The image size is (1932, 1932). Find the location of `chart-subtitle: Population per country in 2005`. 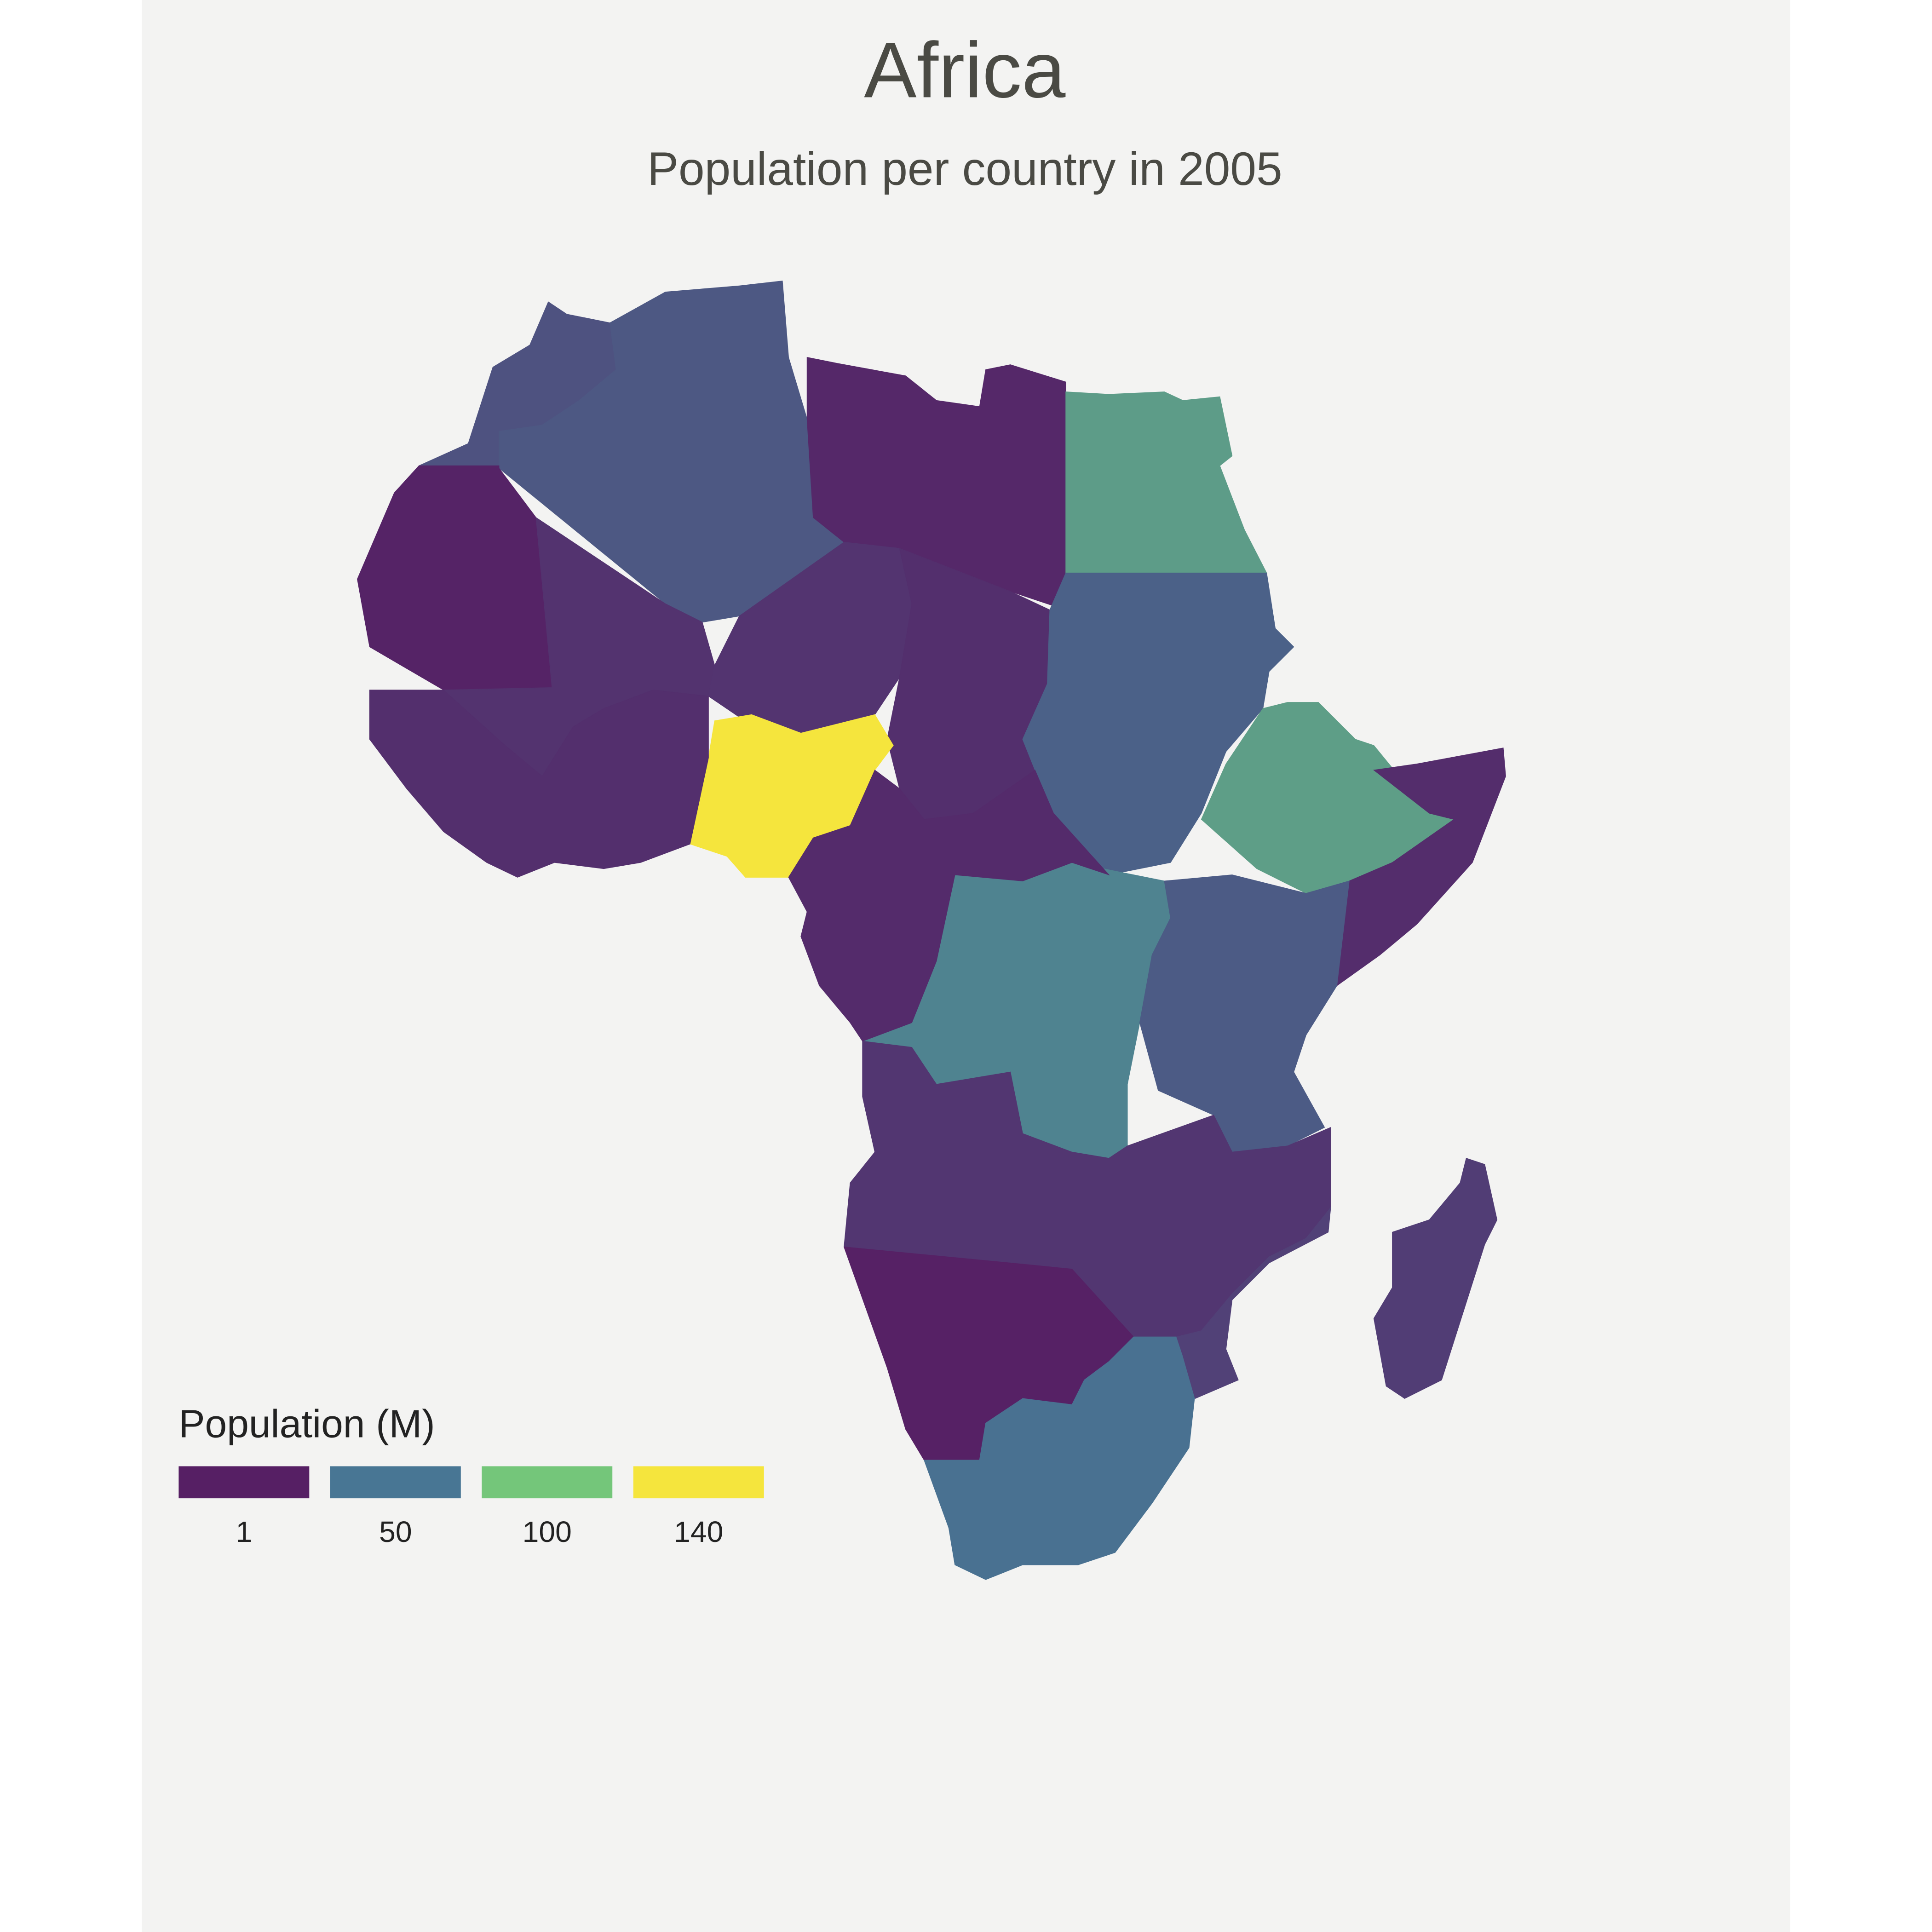

chart-subtitle: Population per country in 2005 is located at coordinates (964, 169).